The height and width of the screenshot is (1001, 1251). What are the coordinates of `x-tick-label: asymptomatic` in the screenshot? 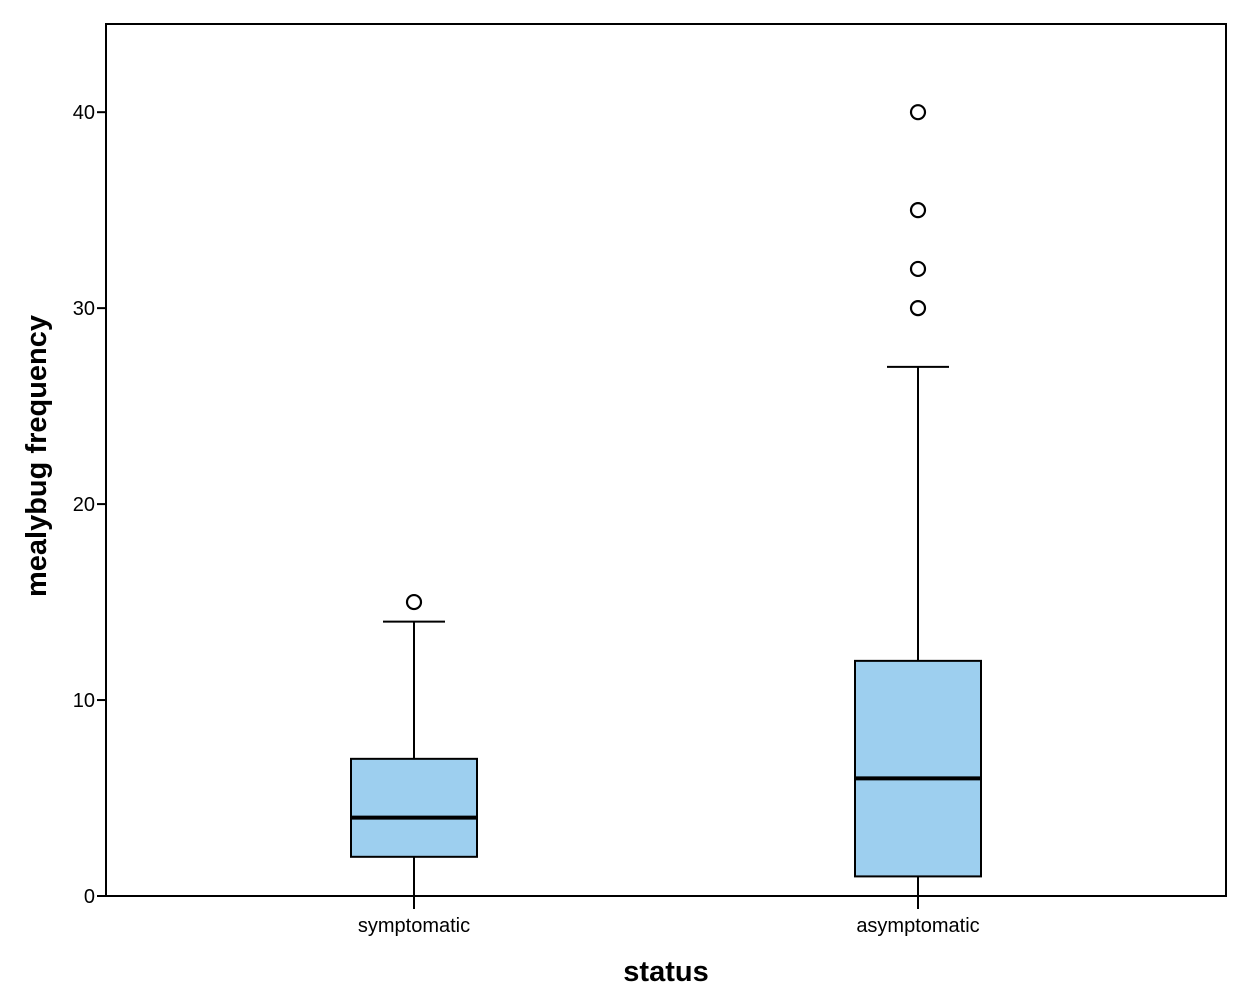 It's located at (917, 926).